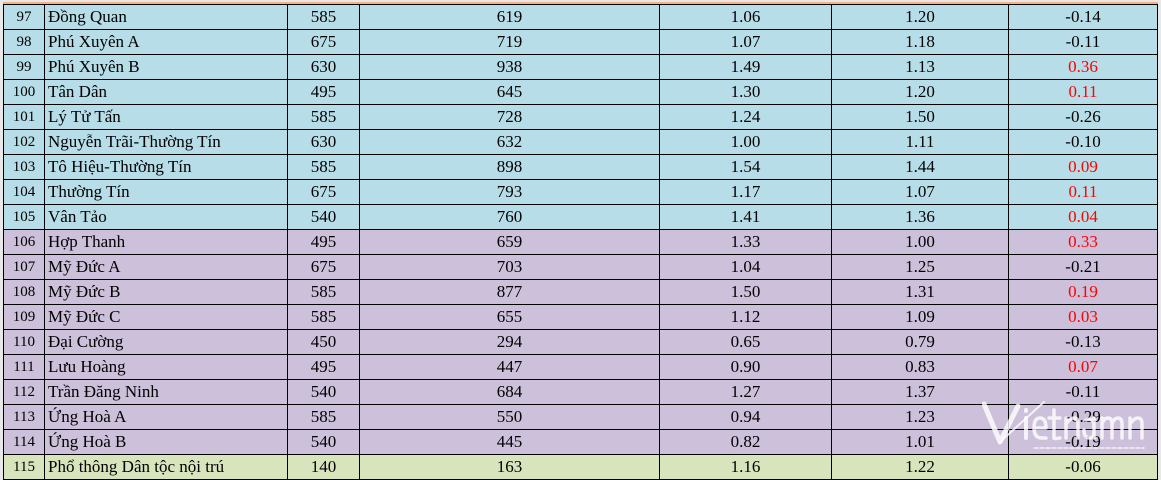 This screenshot has width=1161, height=480. I want to click on ratio-old-cell: 1.36, so click(920, 217).